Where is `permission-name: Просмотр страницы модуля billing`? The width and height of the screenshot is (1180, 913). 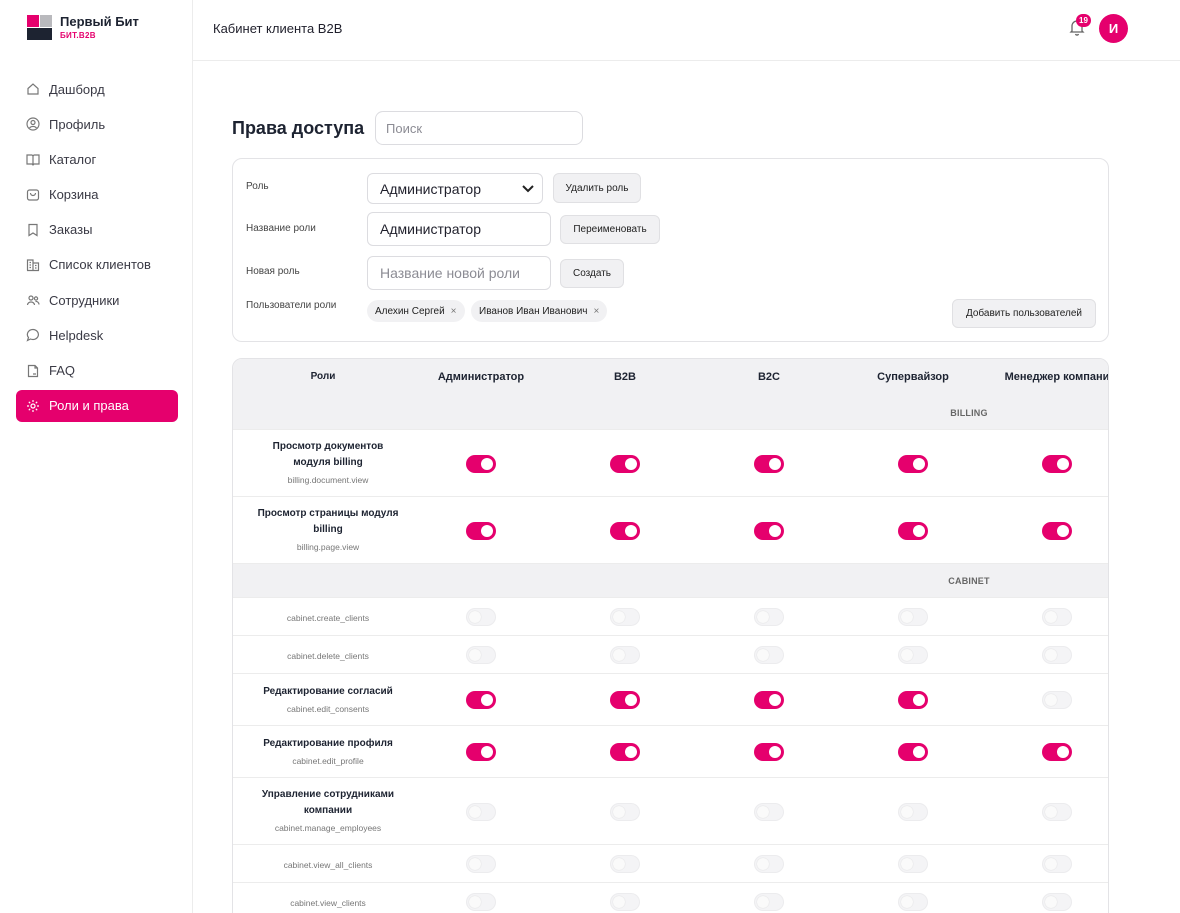 permission-name: Просмотр страницы модуля billing is located at coordinates (328, 521).